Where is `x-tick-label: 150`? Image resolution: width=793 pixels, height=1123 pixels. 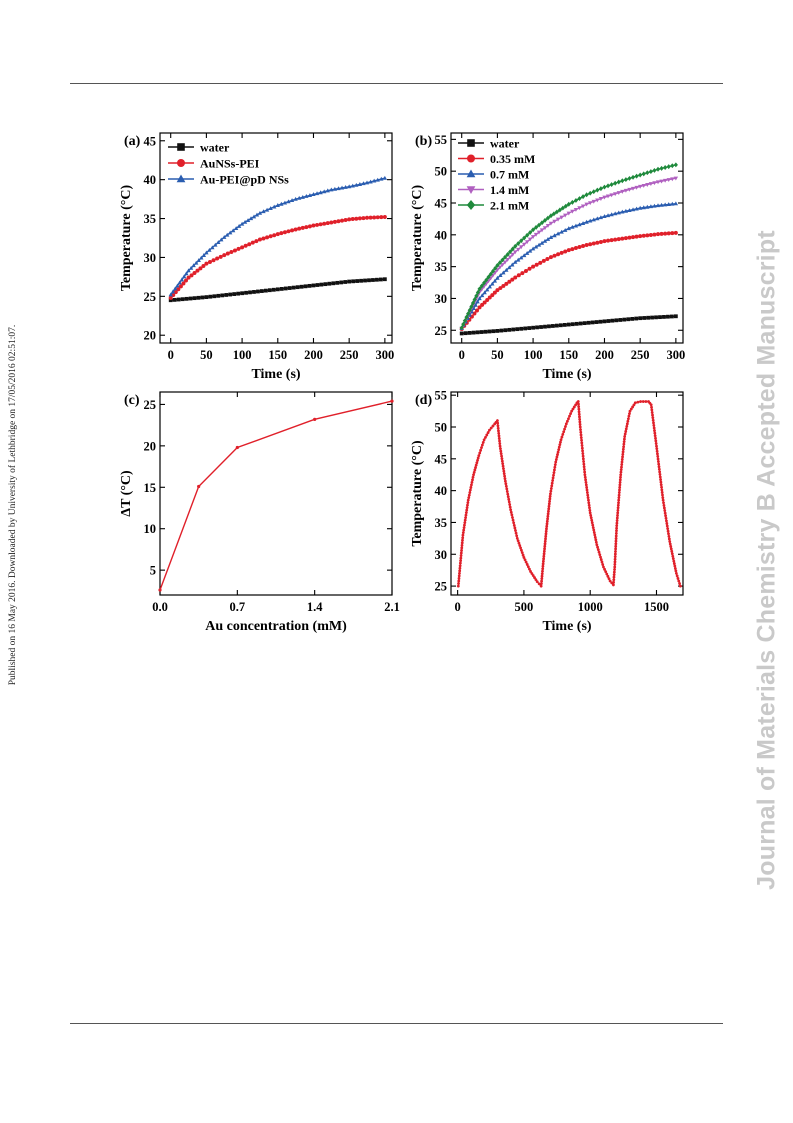
x-tick-label: 150 is located at coordinates (277, 355).